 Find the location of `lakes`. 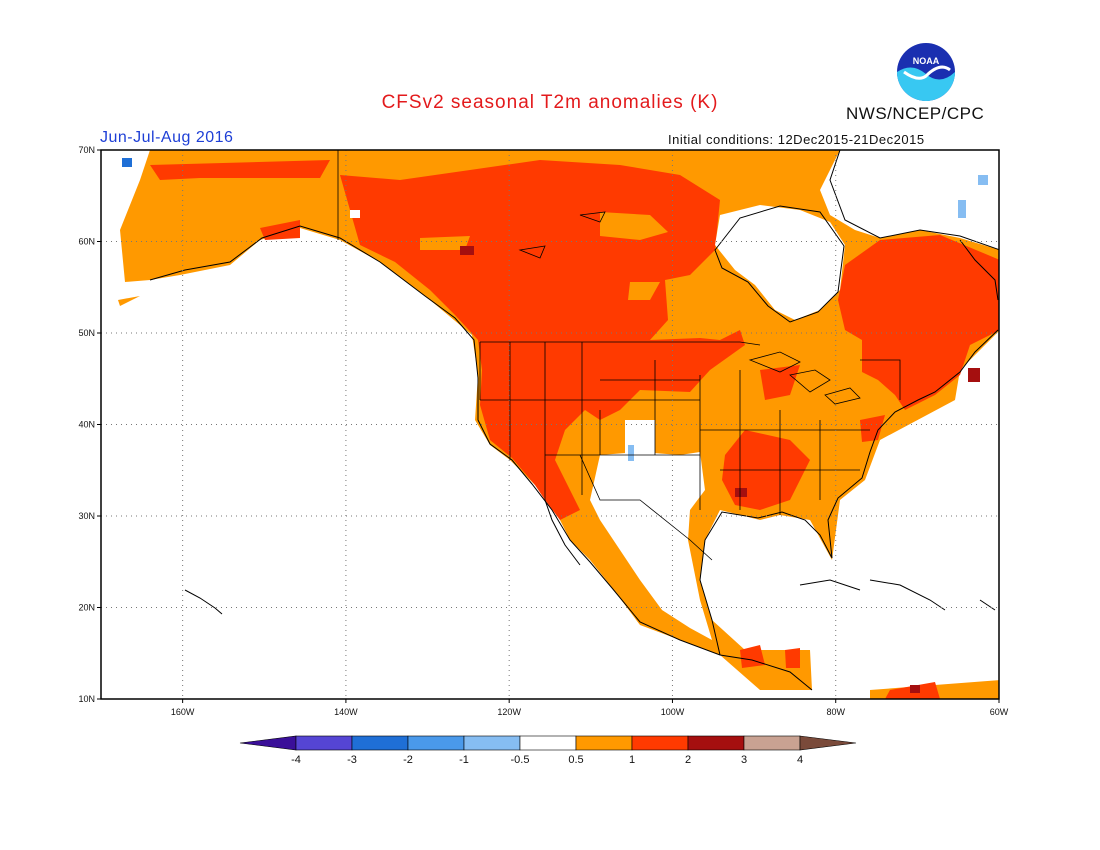

lakes is located at coordinates (689, 308).